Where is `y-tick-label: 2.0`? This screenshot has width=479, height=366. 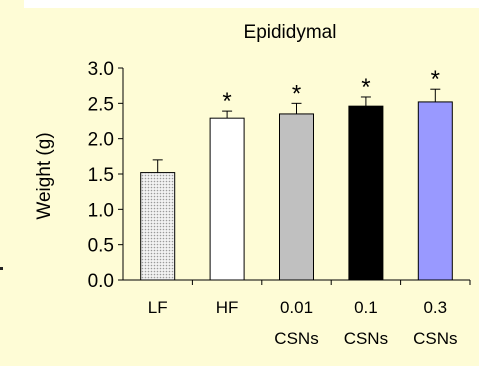
y-tick-label: 2.0 is located at coordinates (101, 140).